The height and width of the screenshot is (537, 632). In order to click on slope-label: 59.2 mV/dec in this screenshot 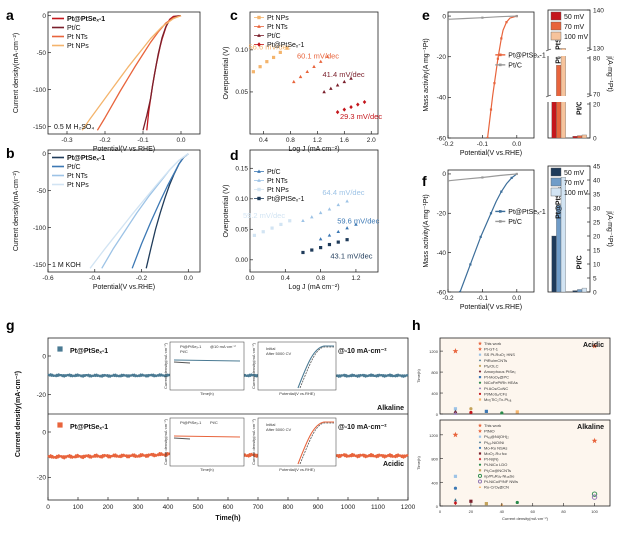, I will do `click(264, 215)`.